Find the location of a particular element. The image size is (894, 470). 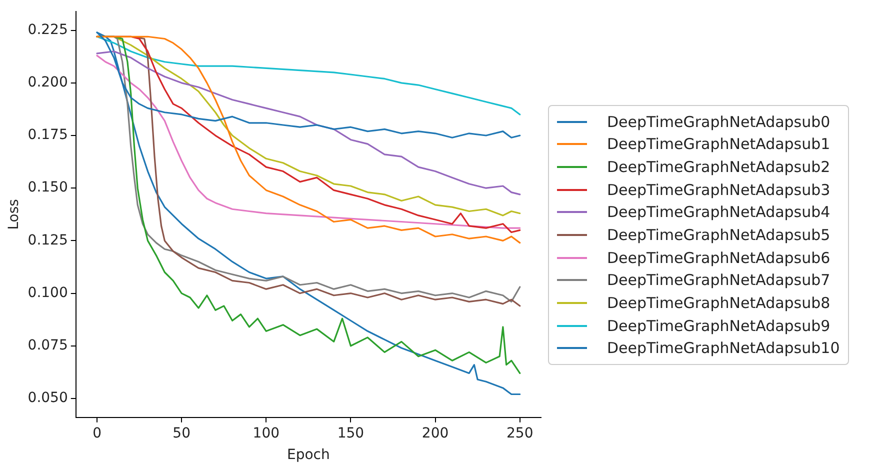

y-axis-title: Loss is located at coordinates (14, 214).